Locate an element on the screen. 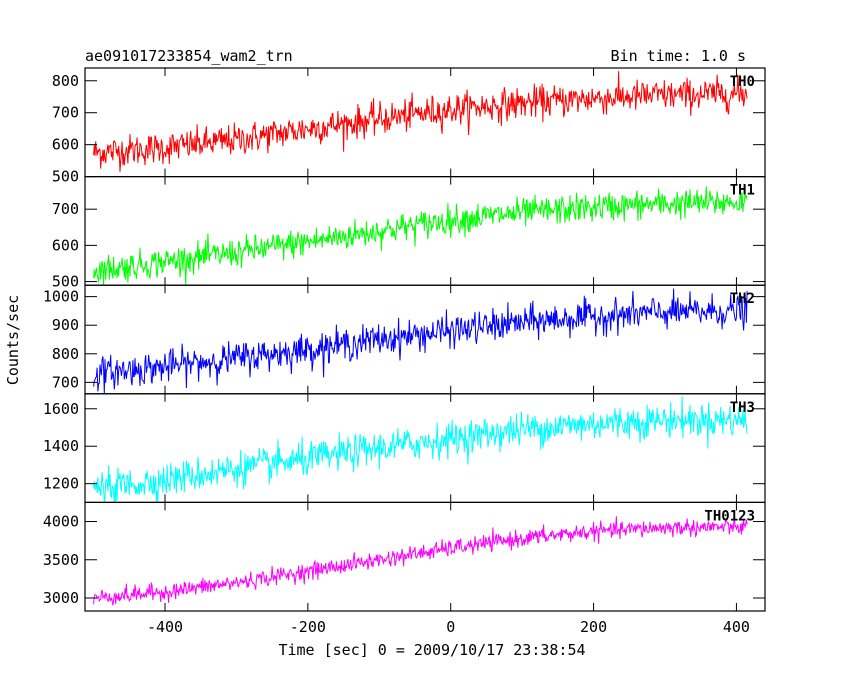  y-tick-label-th2-800: 800 is located at coordinates (65, 354).